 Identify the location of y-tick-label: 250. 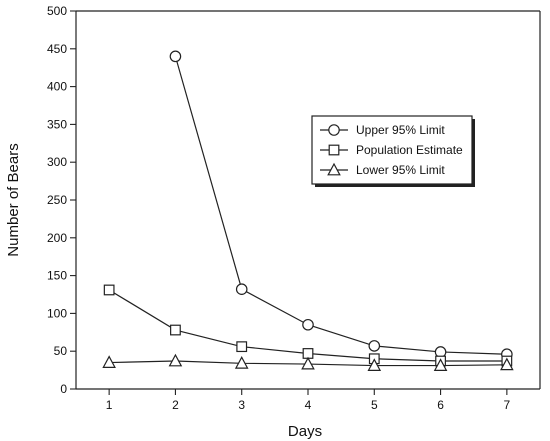
(57, 200).